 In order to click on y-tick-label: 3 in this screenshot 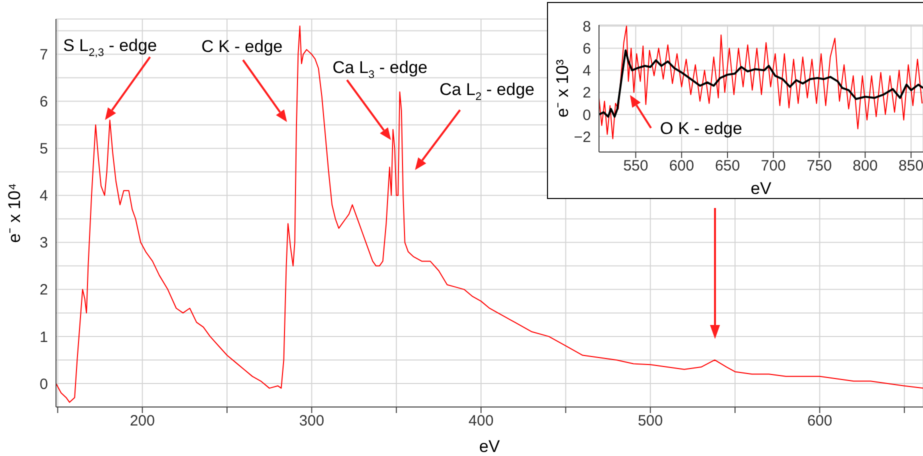, I will do `click(44, 243)`.